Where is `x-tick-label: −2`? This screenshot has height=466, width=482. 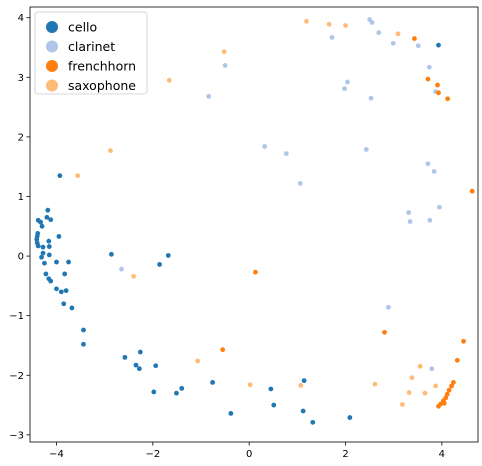
x-tick-label: −2 is located at coordinates (152, 454).